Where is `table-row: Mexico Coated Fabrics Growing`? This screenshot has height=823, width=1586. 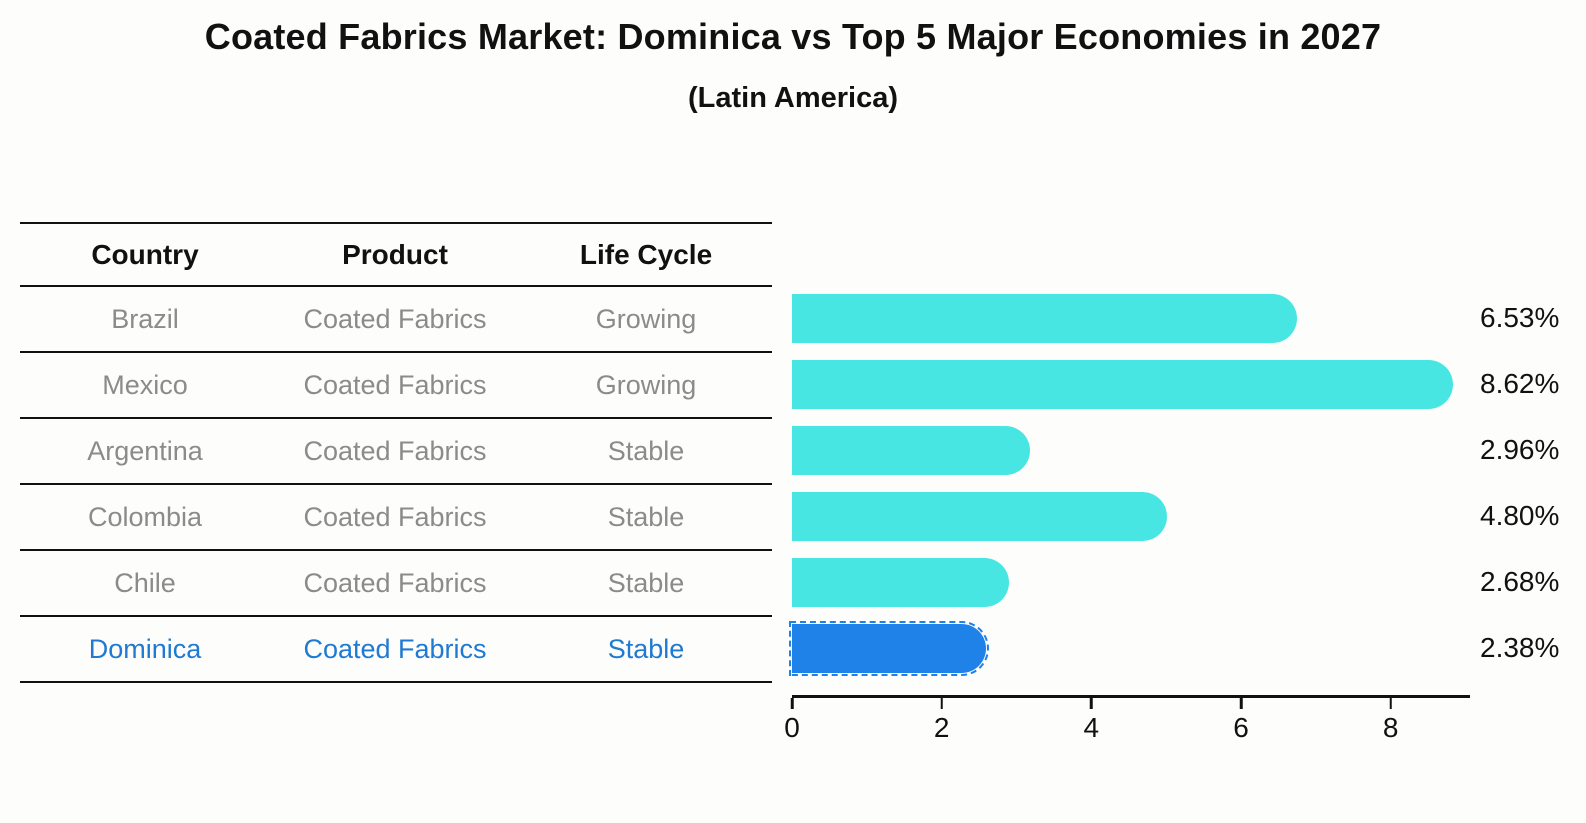 table-row: Mexico Coated Fabrics Growing is located at coordinates (396, 386).